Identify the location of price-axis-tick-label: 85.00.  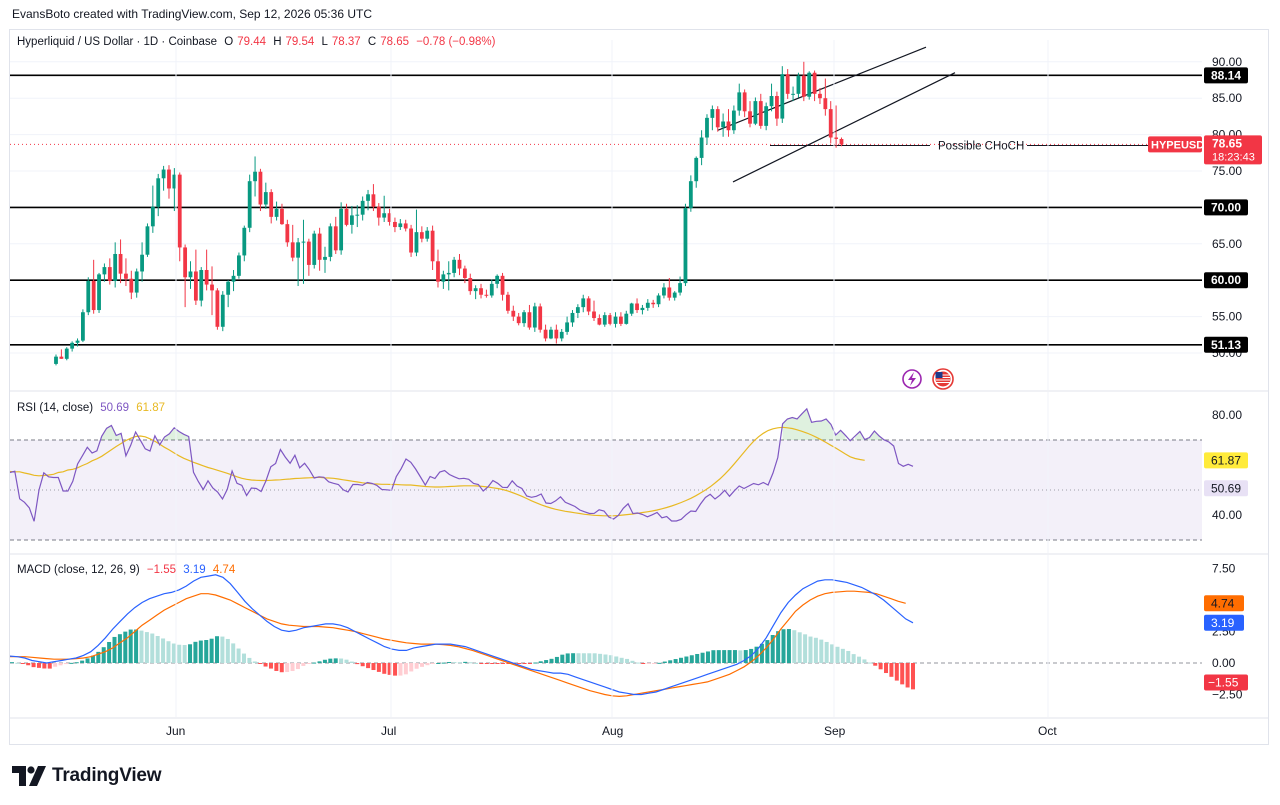
(1227, 98).